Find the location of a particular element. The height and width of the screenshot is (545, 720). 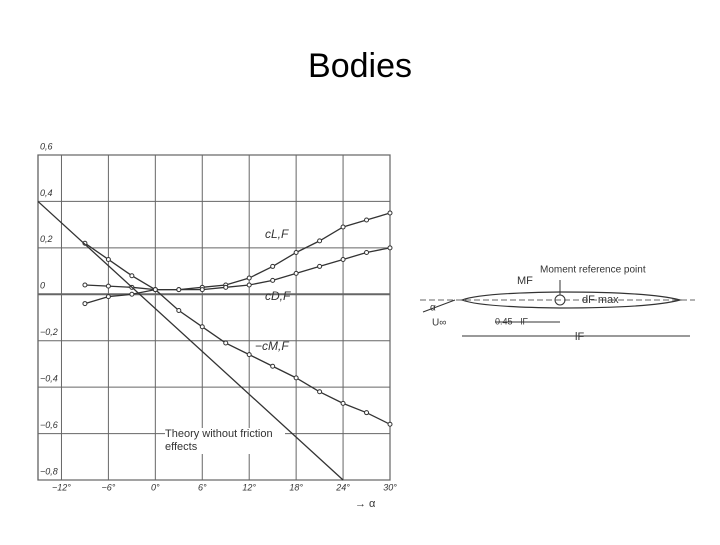

diagram-label: MF is located at coordinates (525, 281).